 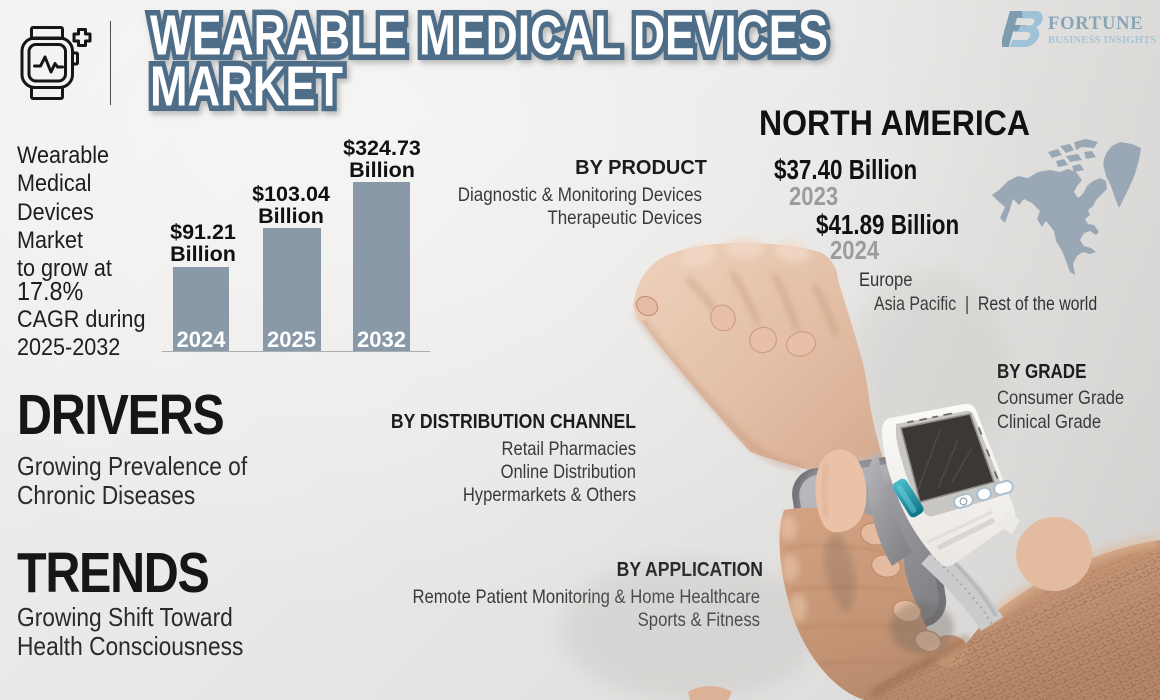 I want to click on svg-text: MARKET, so click(x=246, y=87).